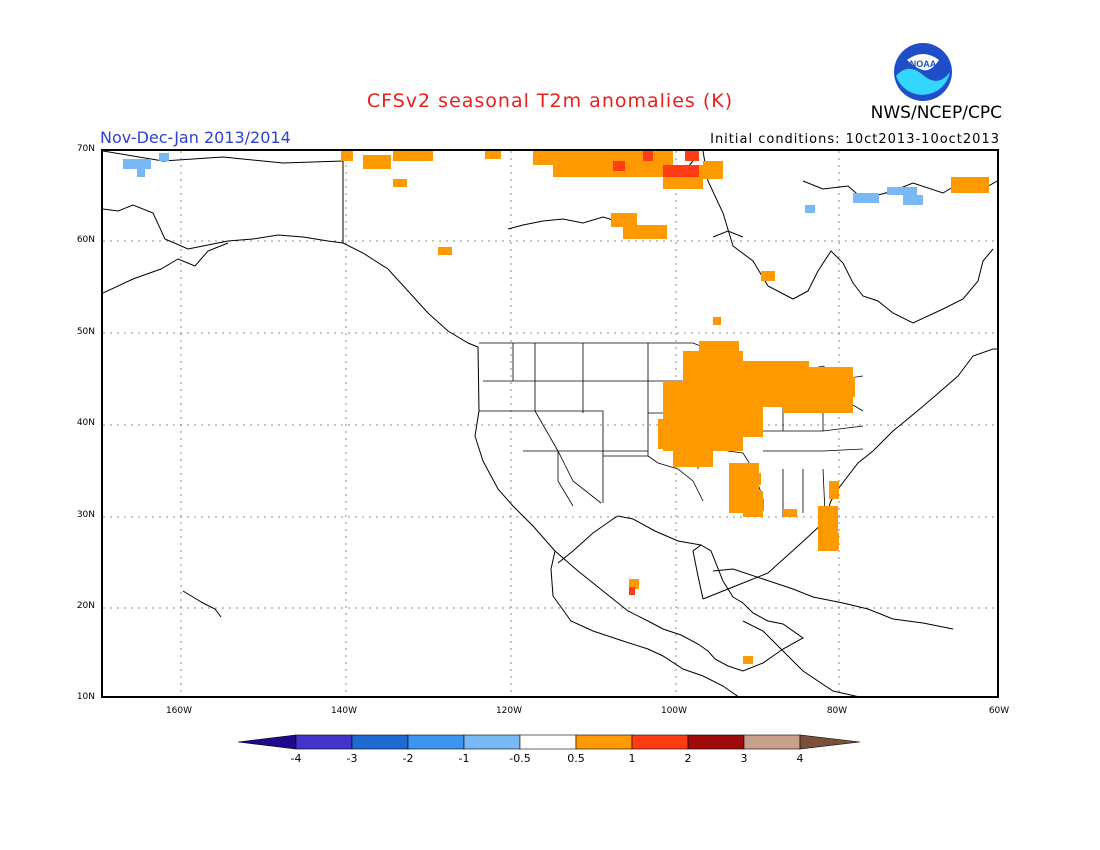 Image resolution: width=1100 pixels, height=850 pixels. I want to click on colorbar-label: -4, so click(296, 758).